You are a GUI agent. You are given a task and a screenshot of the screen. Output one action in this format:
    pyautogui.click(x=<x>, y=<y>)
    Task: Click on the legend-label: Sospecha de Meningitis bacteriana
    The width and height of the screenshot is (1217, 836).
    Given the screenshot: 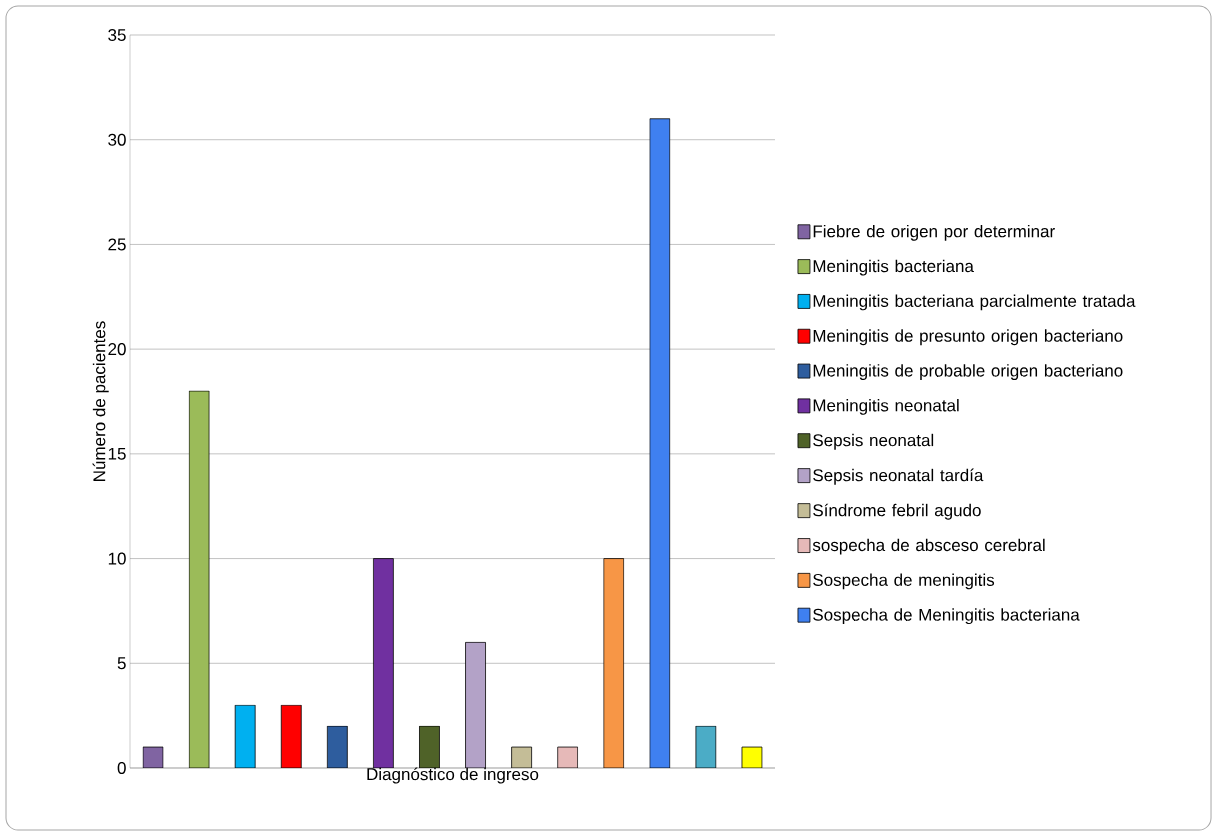 What is the action you would take?
    pyautogui.click(x=946, y=616)
    